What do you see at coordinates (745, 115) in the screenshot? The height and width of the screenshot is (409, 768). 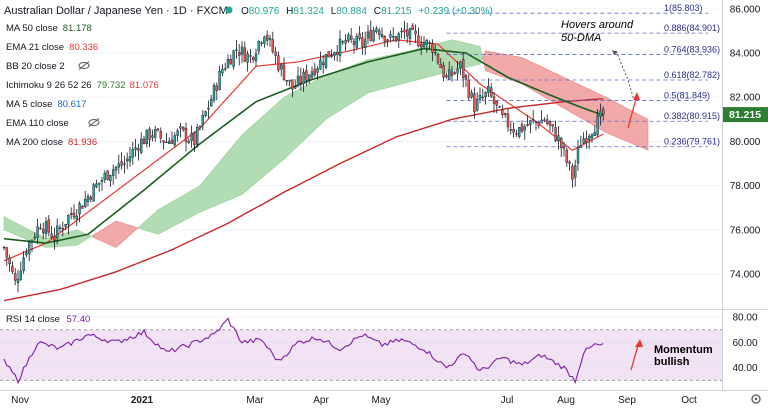 I see `svg-text: 81.215` at bounding box center [745, 115].